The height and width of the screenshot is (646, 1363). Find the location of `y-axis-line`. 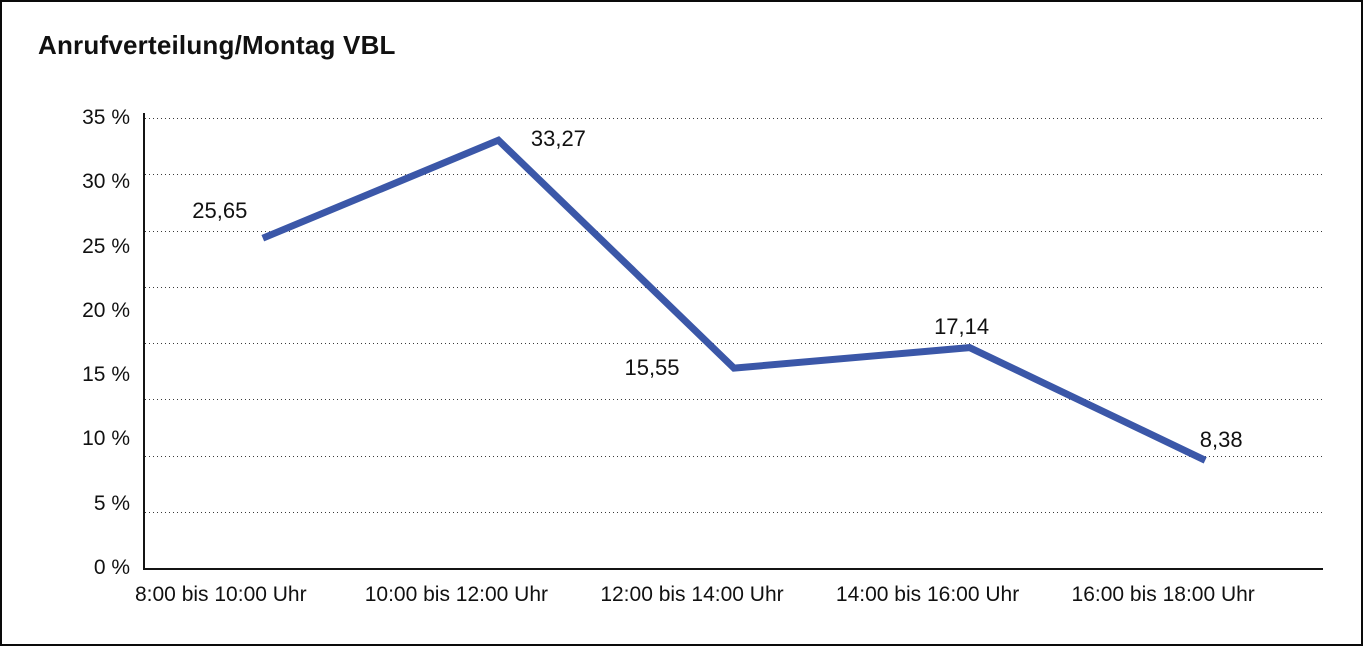

y-axis-line is located at coordinates (144, 341).